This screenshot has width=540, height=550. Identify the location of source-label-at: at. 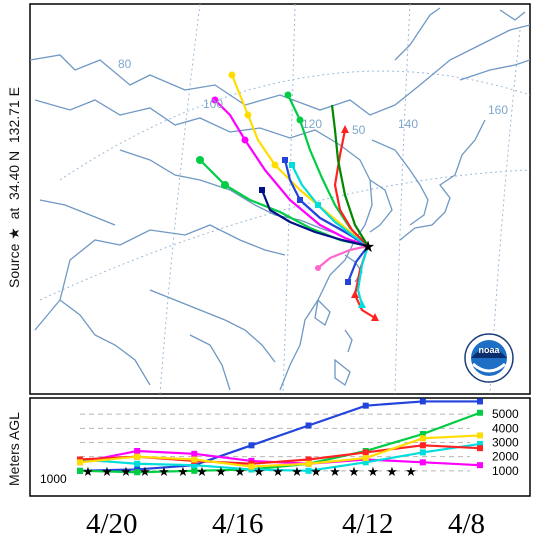
(14, 213).